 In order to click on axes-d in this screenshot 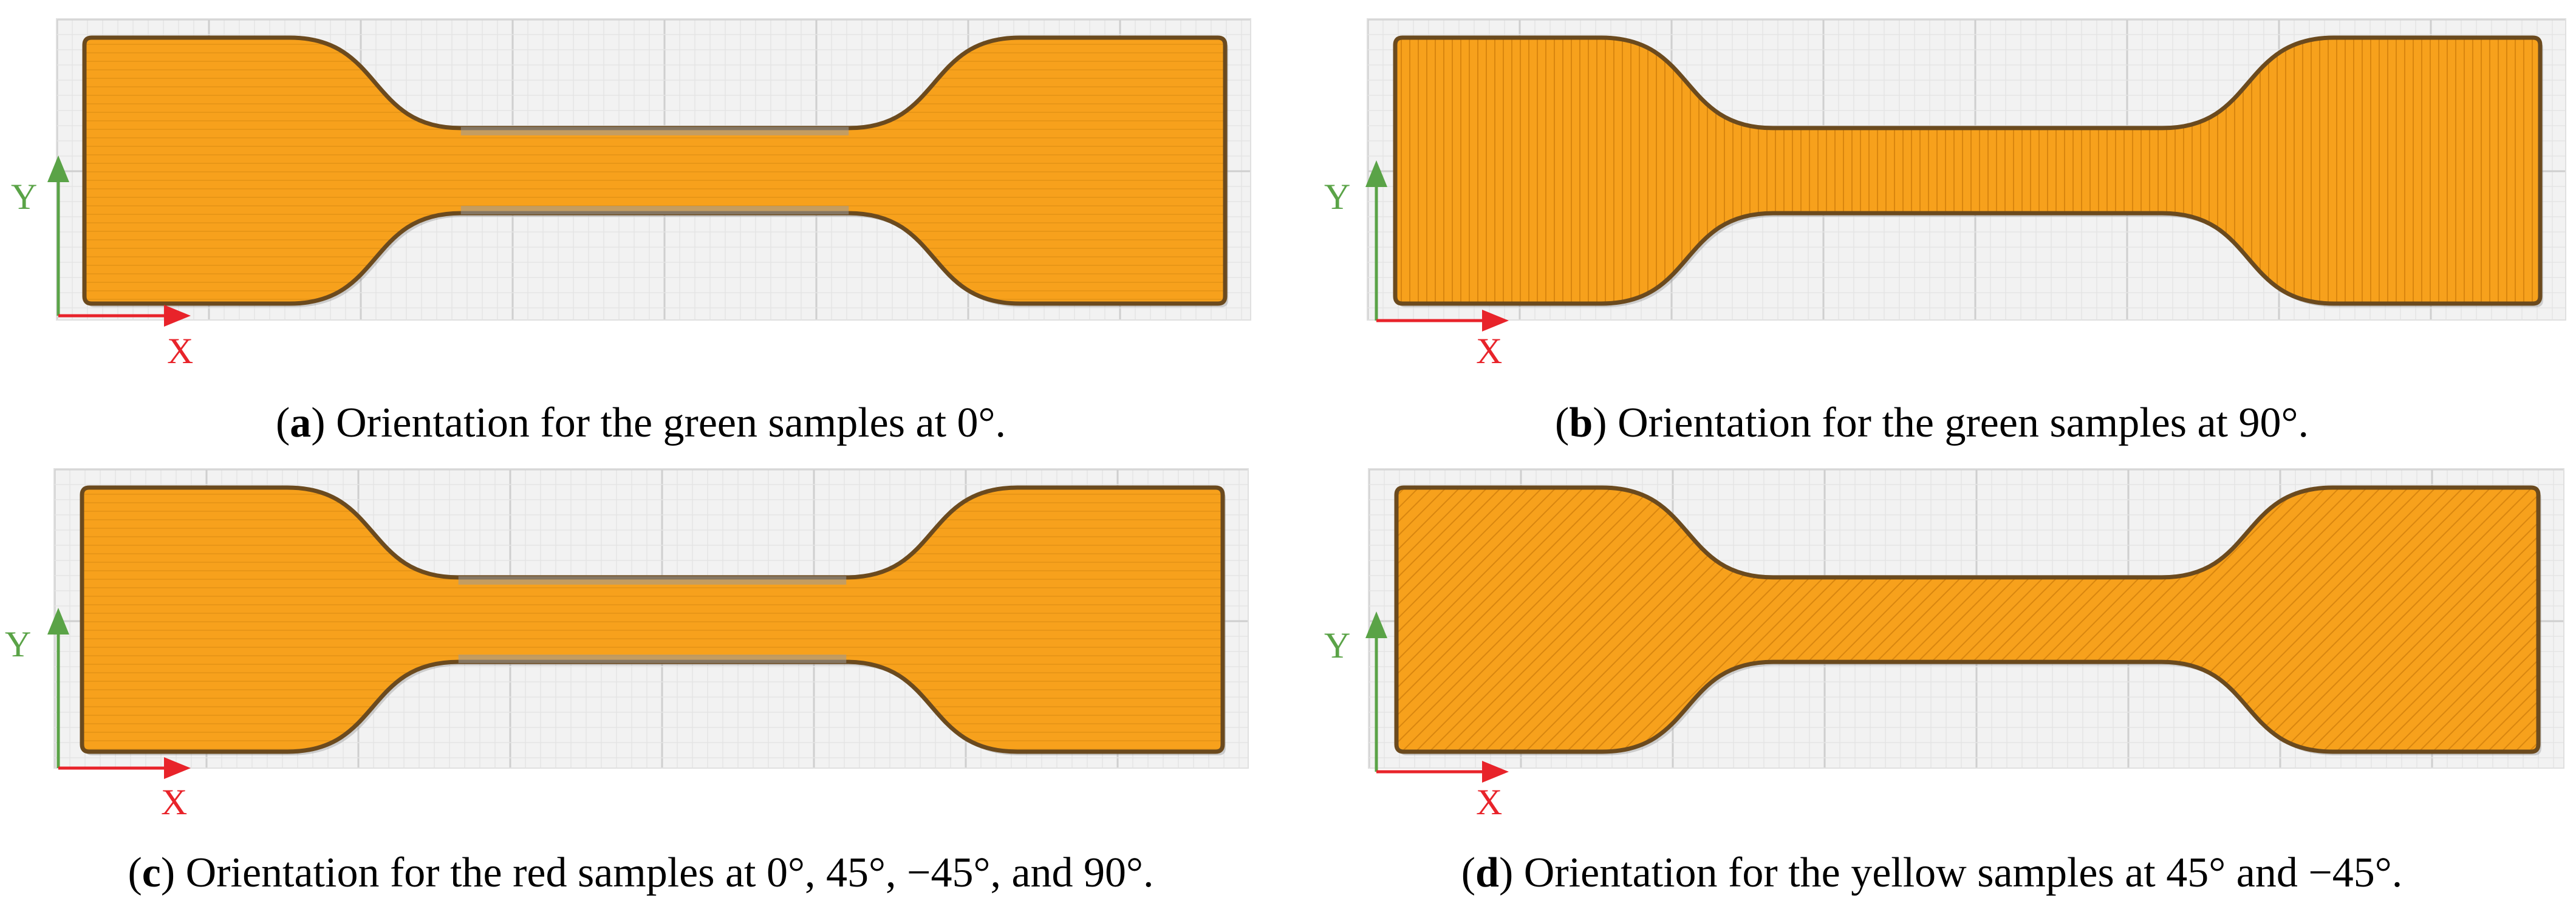, I will do `click(1437, 697)`.